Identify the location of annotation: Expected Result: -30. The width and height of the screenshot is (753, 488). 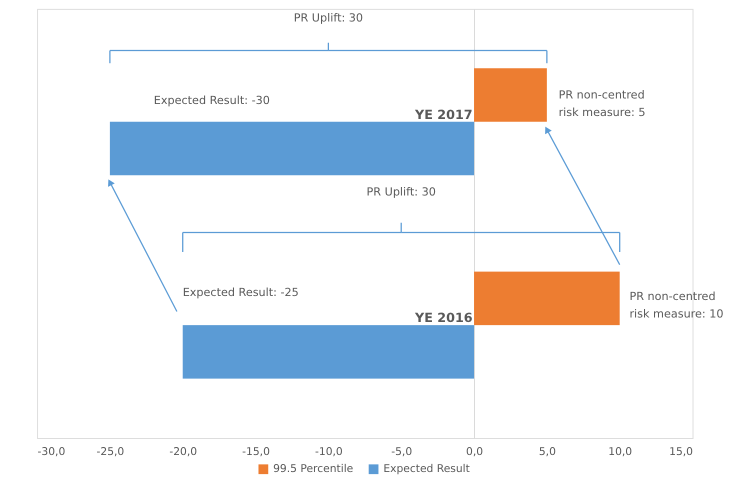
(212, 101).